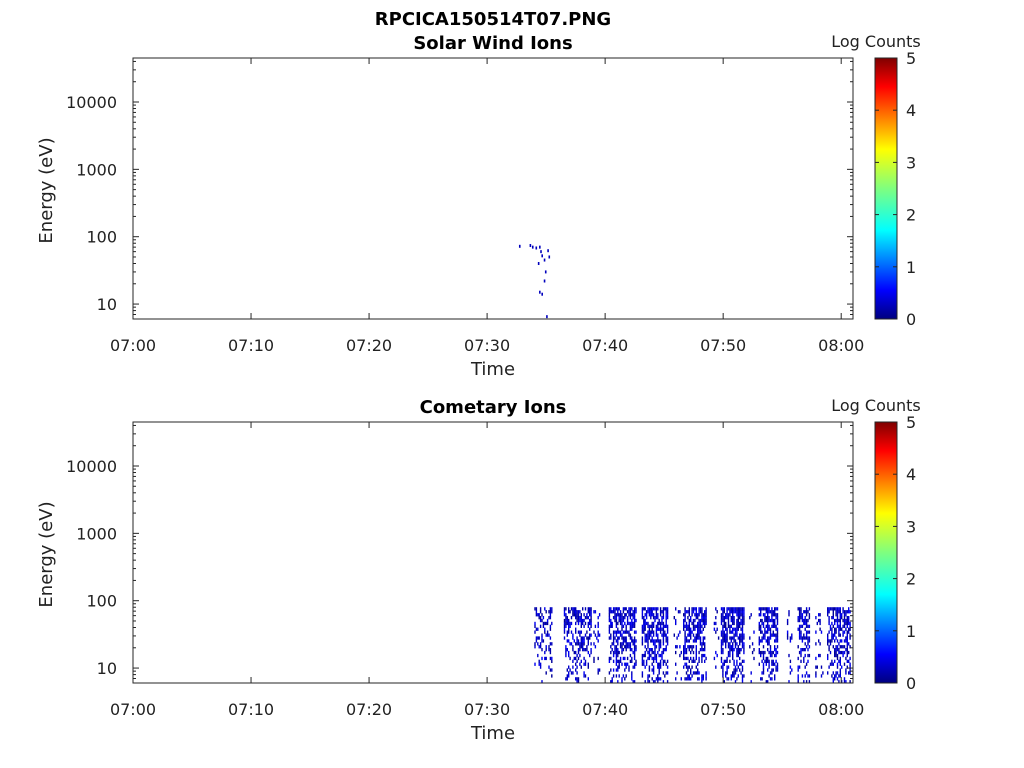  What do you see at coordinates (492, 369) in the screenshot?
I see `x-axis-label: Time` at bounding box center [492, 369].